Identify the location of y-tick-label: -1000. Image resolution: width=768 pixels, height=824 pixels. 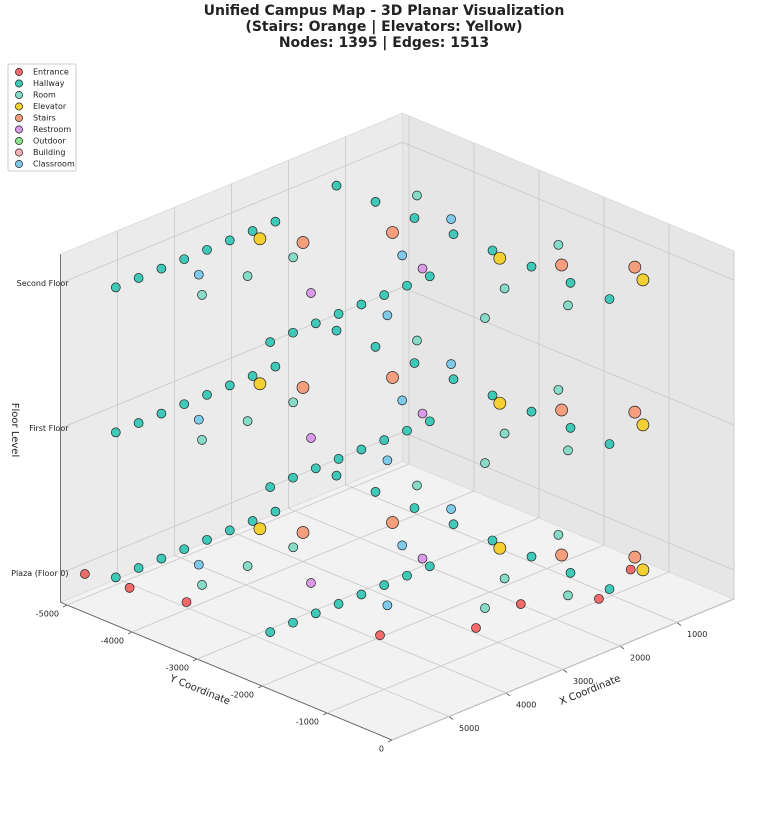
(307, 722).